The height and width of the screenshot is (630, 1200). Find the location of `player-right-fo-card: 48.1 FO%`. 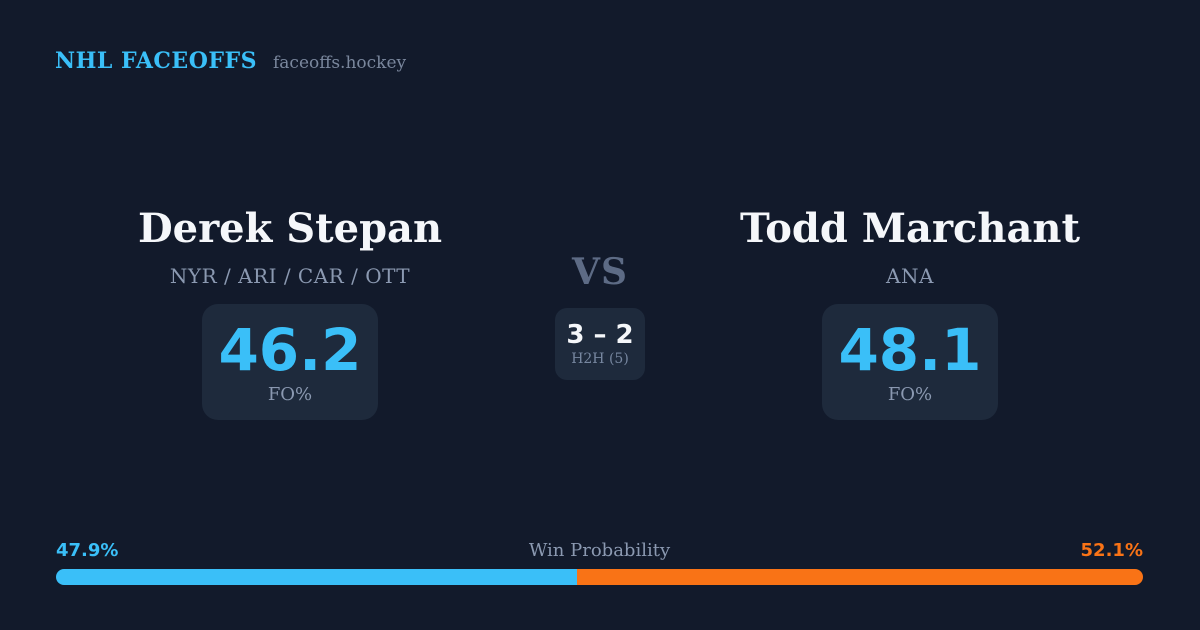

player-right-fo-card: 48.1 FO% is located at coordinates (910, 362).